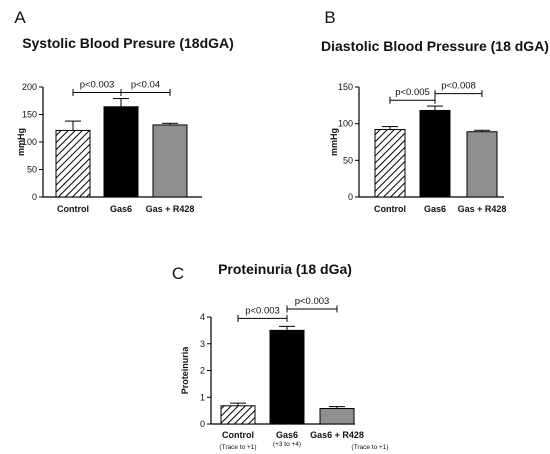 This screenshot has height=454, width=550. Describe the element at coordinates (287, 444) in the screenshot. I see `category-subnote: (+3 to +4)` at that location.